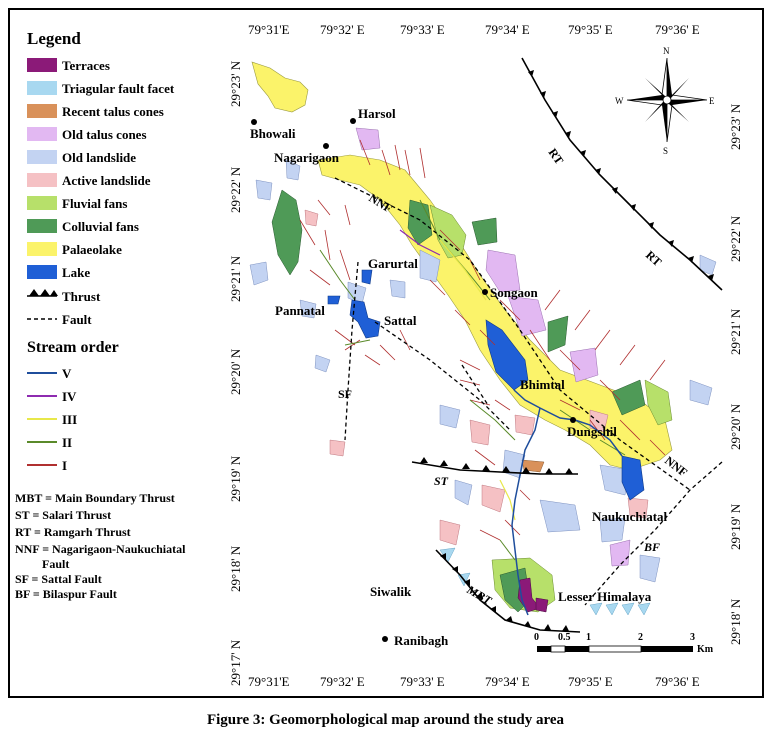 The image size is (771, 747). I want to click on lat-right-4: 29°20' N, so click(735, 426).